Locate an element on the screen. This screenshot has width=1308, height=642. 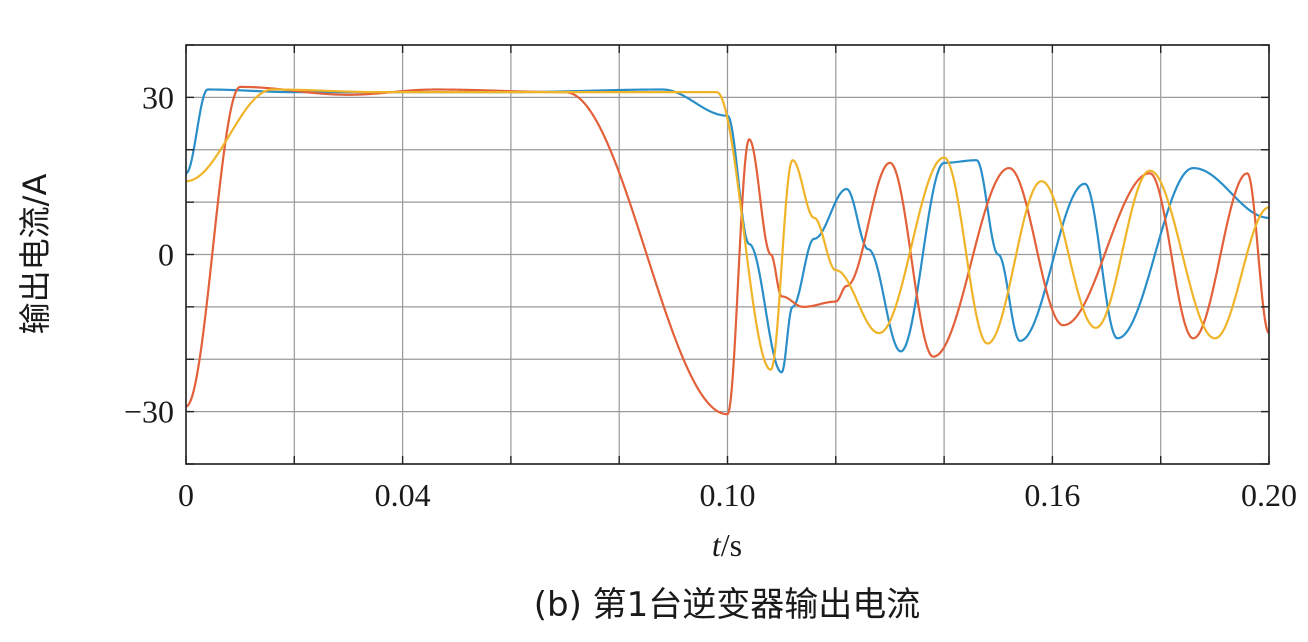
y-tick-label: 0 is located at coordinates (166, 255).